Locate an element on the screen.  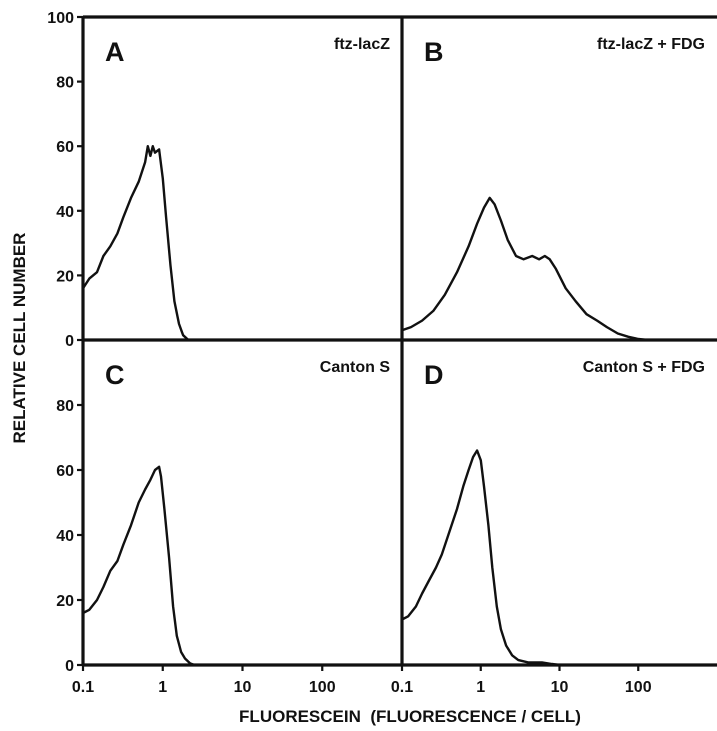
series-line-a is located at coordinates (241, 243).